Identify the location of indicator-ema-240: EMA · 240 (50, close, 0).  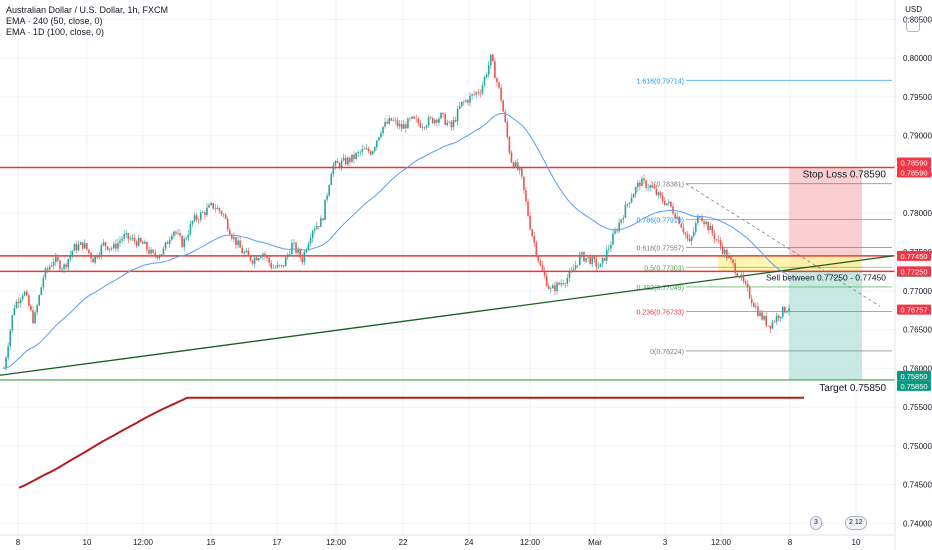
(54, 21).